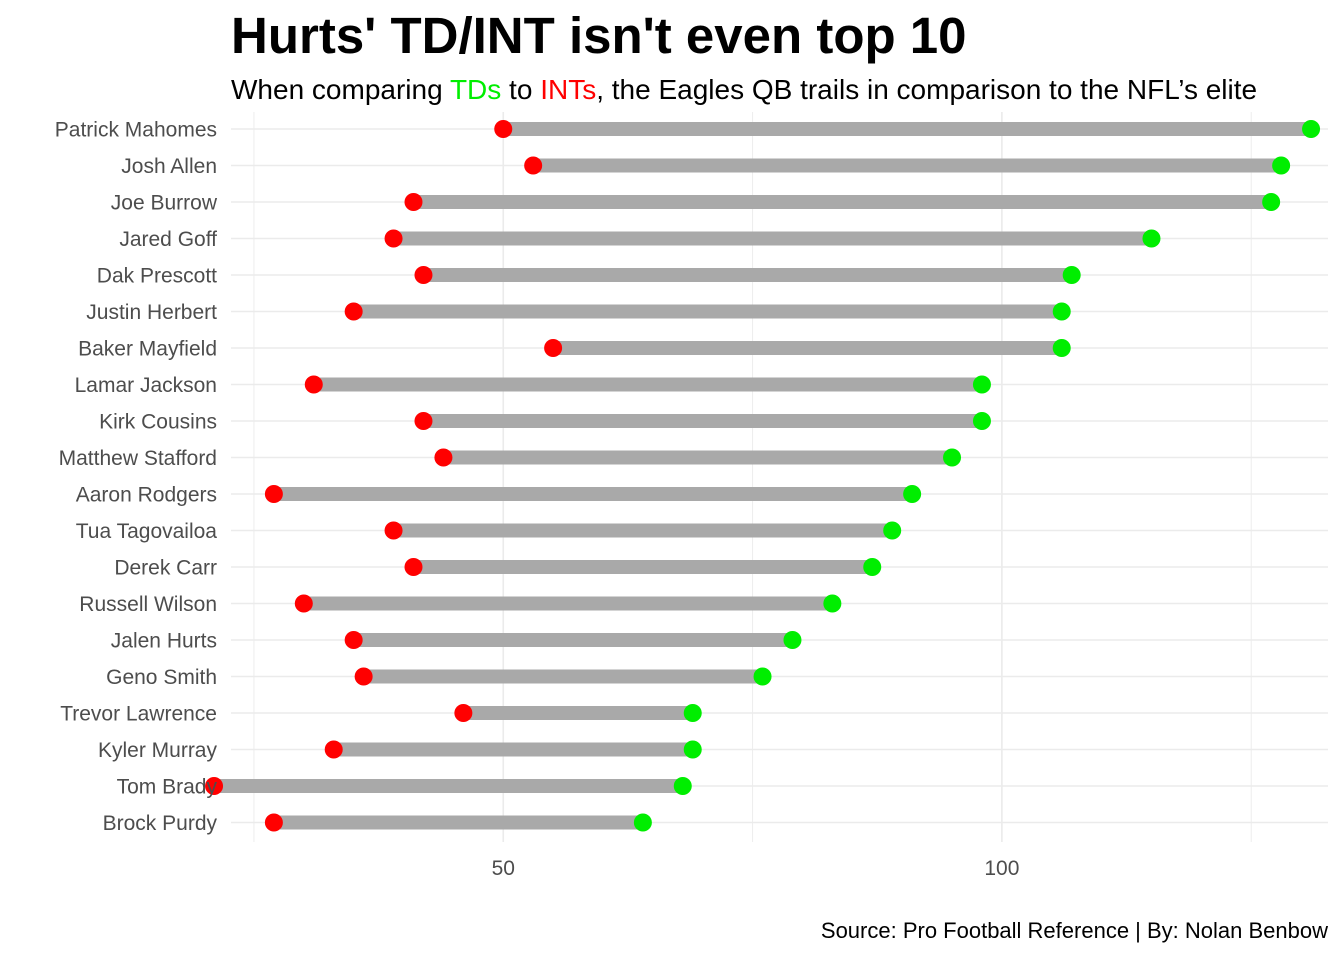 This screenshot has width=1344, height=960. I want to click on subtitle-int-word: INTs, so click(568, 89).